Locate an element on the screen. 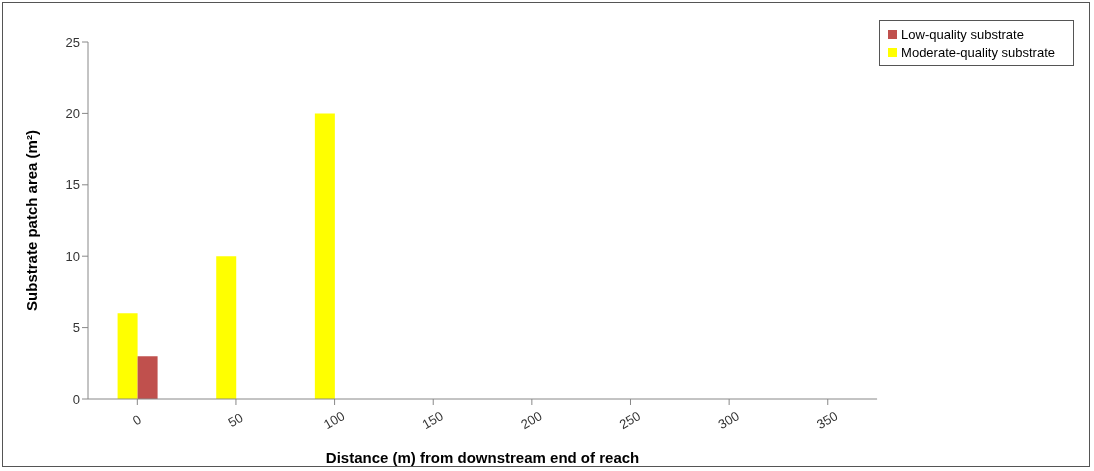 The height and width of the screenshot is (471, 1094). y-tick-label: 0 is located at coordinates (76, 399).